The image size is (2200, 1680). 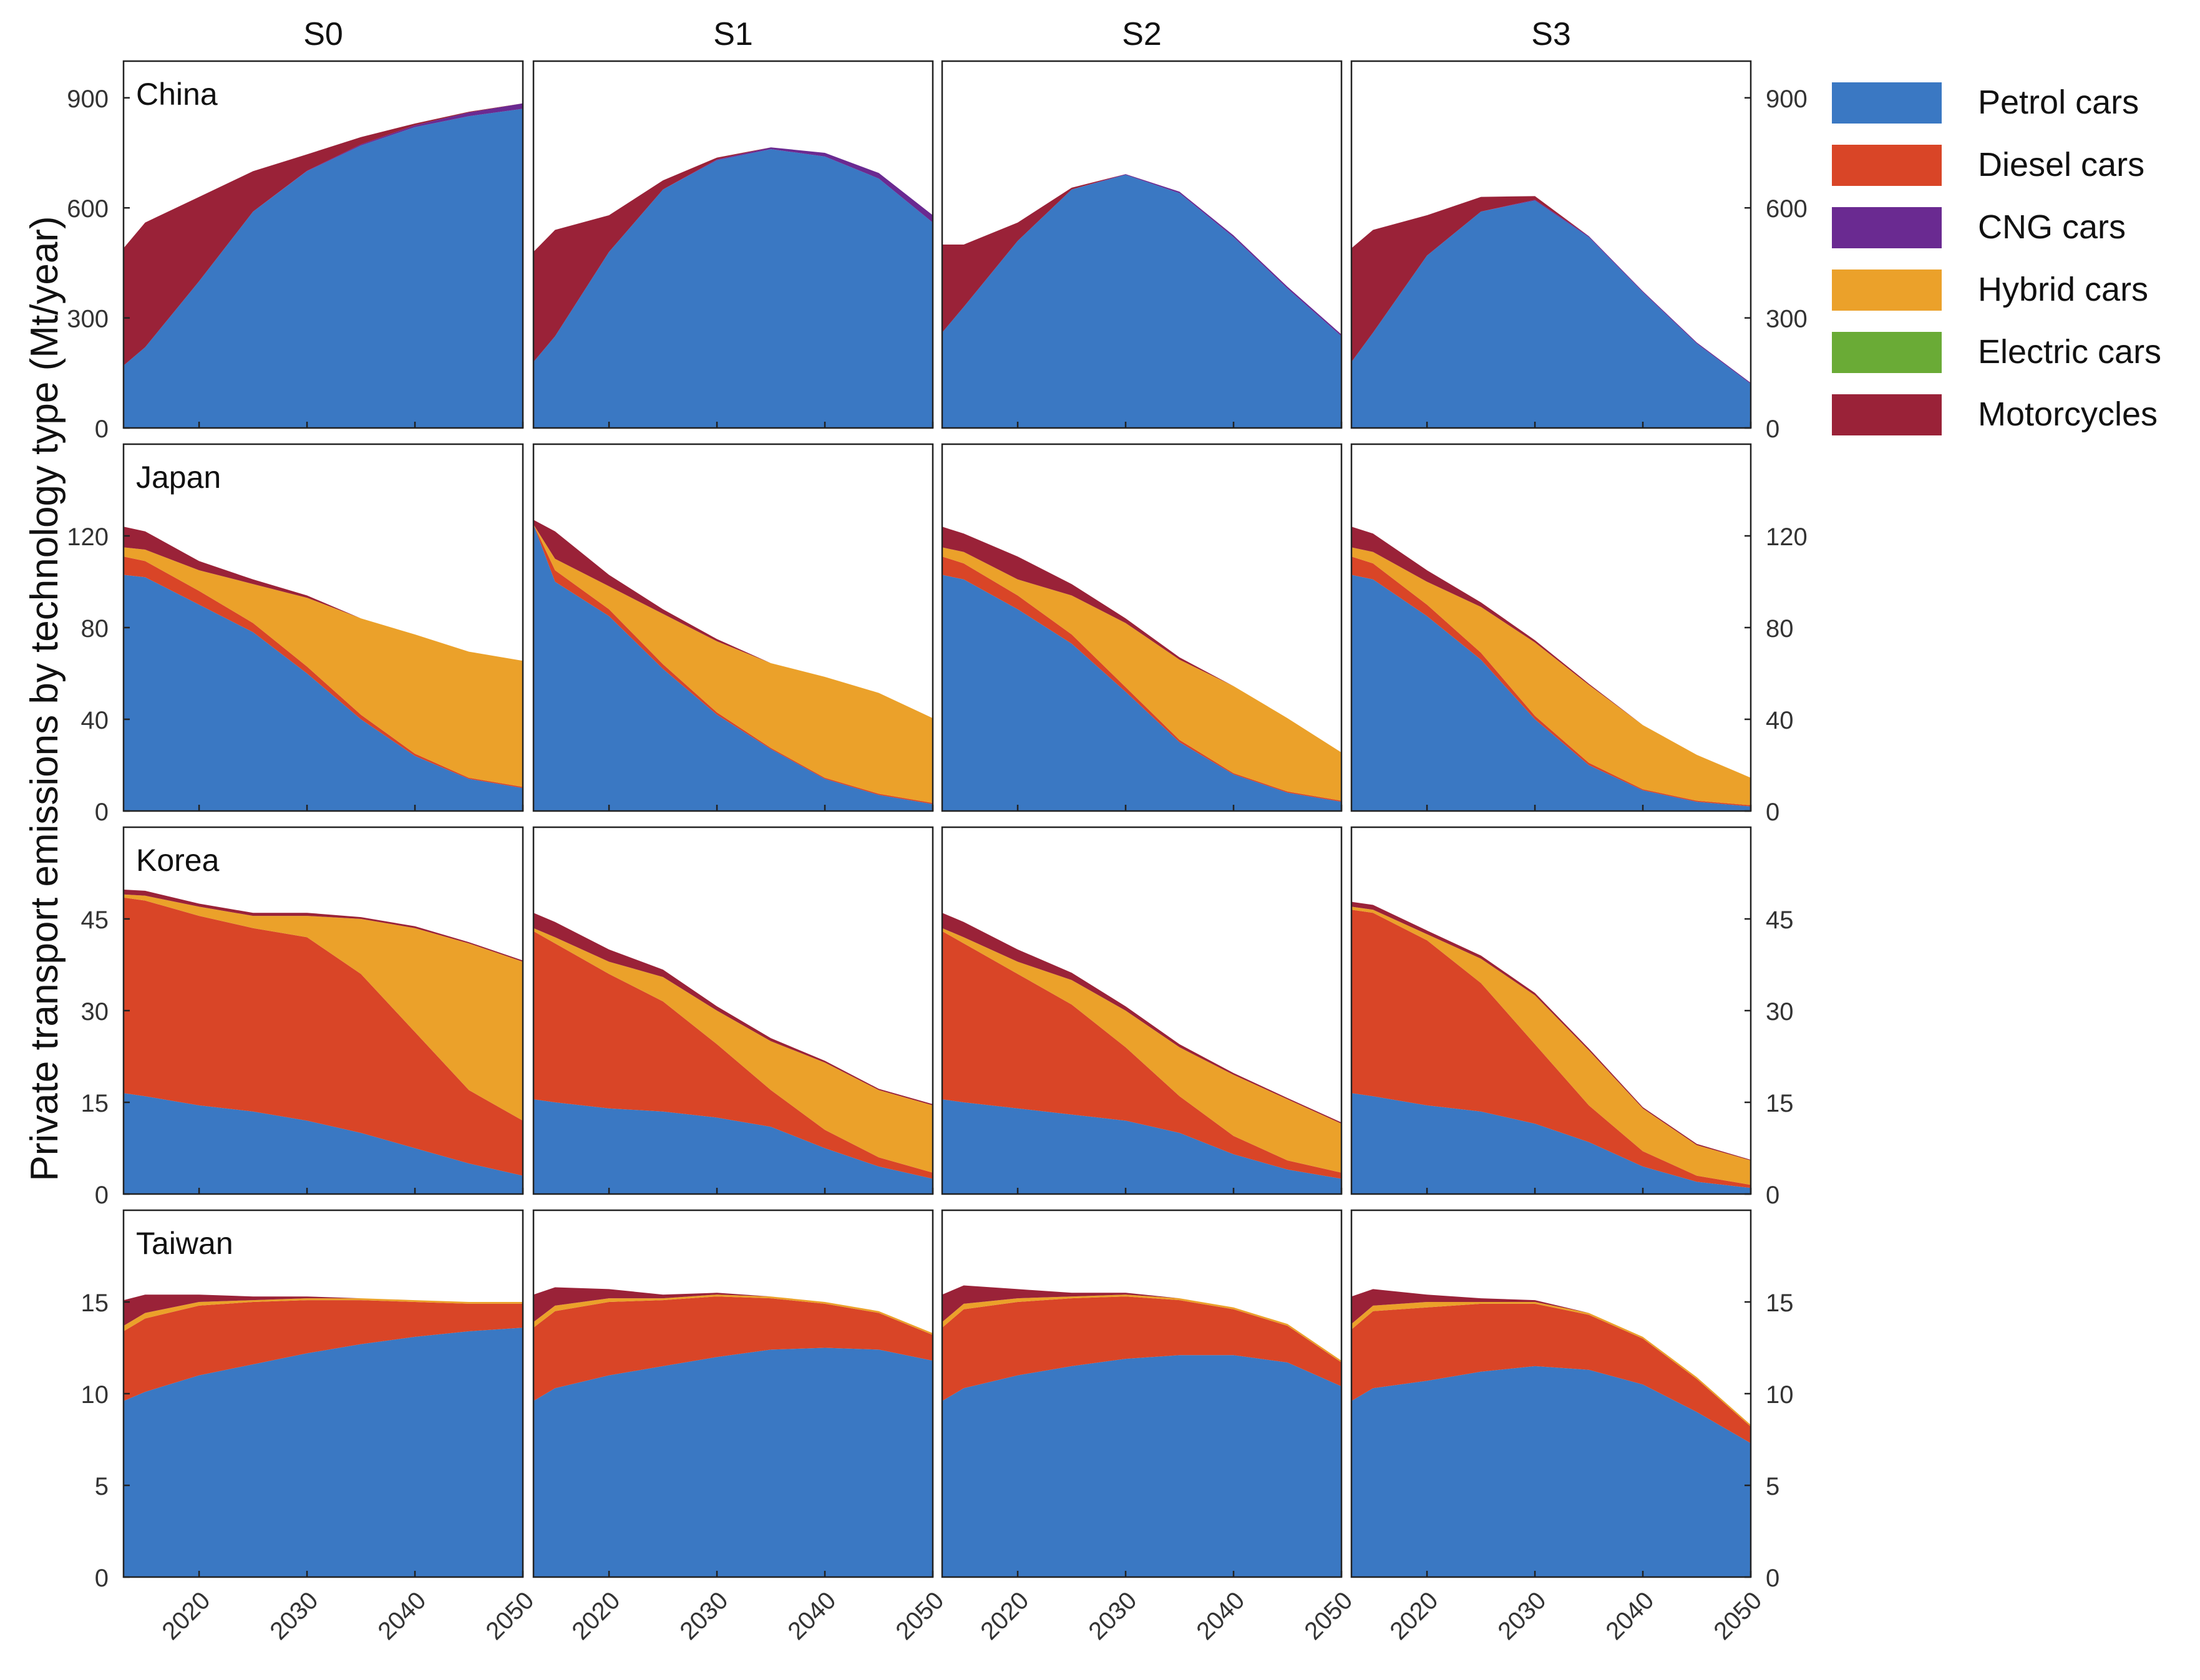 I want to click on area-japan-s1-petrol-cars, so click(x=733, y=667).